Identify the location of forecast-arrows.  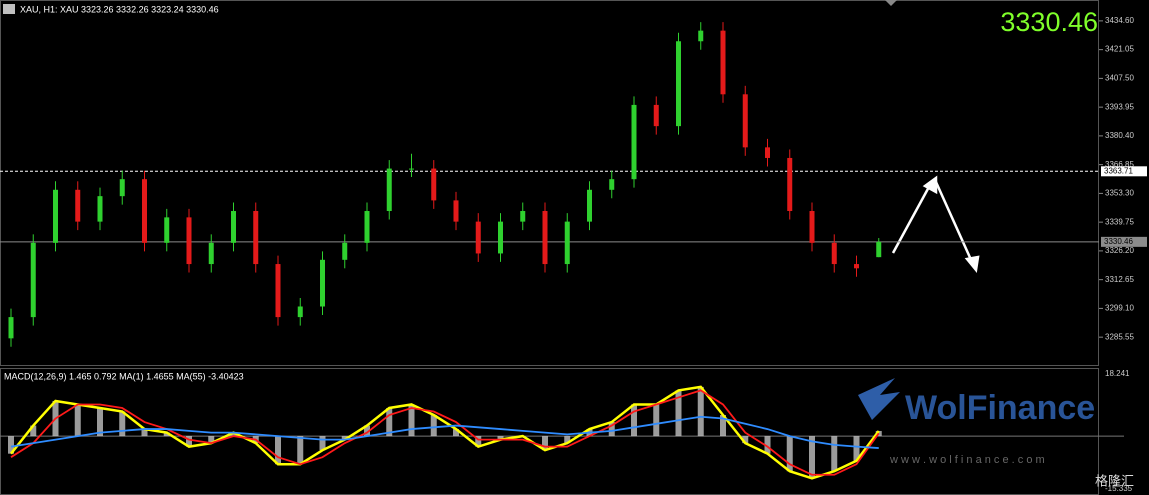
(935, 224).